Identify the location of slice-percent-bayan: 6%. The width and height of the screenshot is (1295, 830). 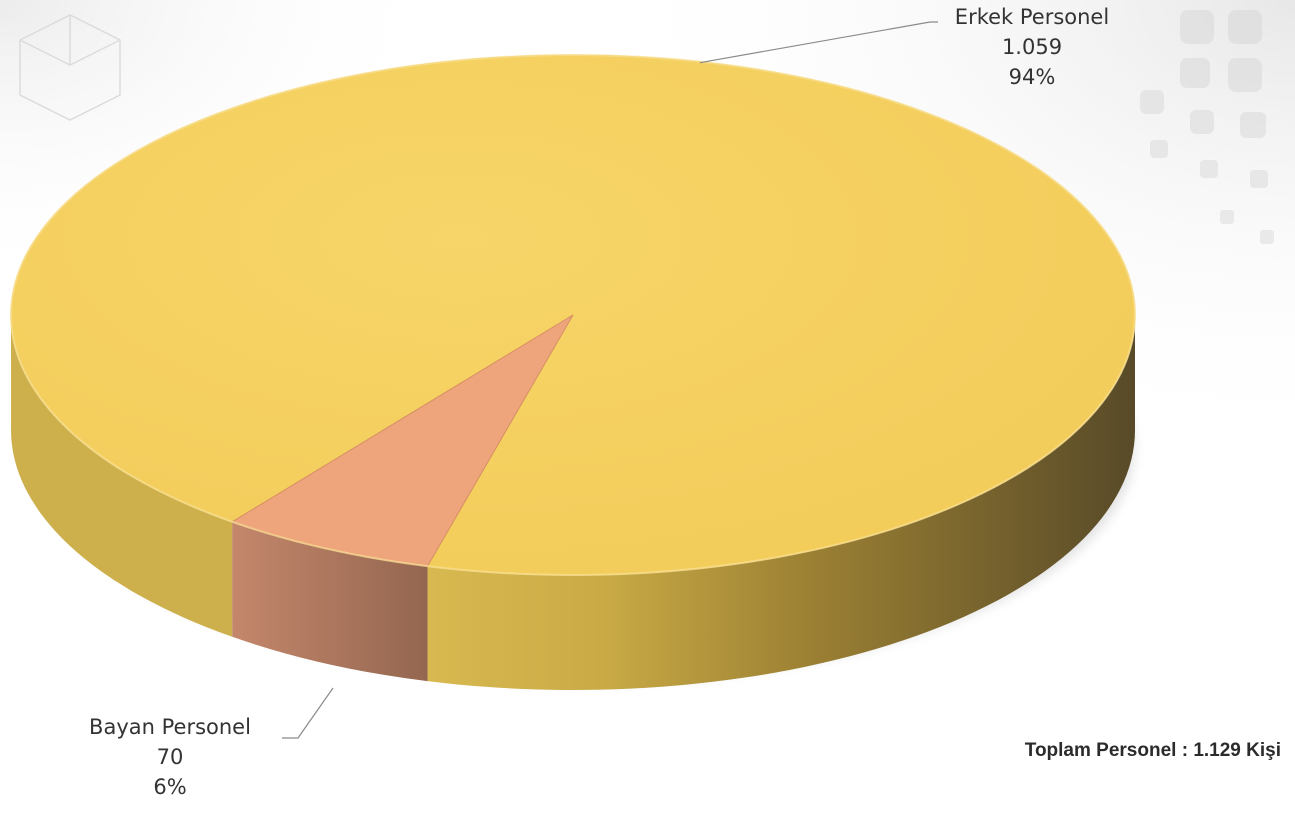
(170, 787).